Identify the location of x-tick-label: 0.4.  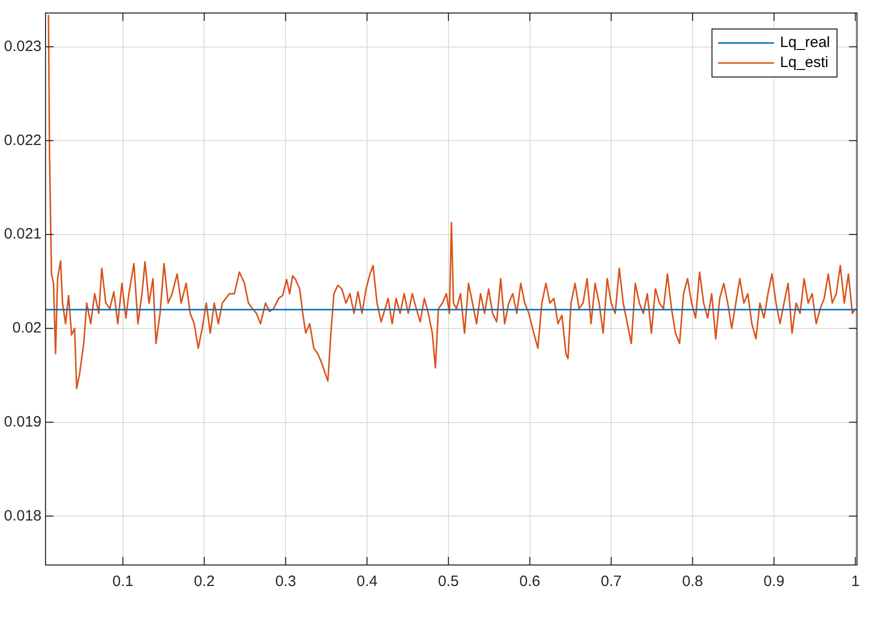
(367, 581).